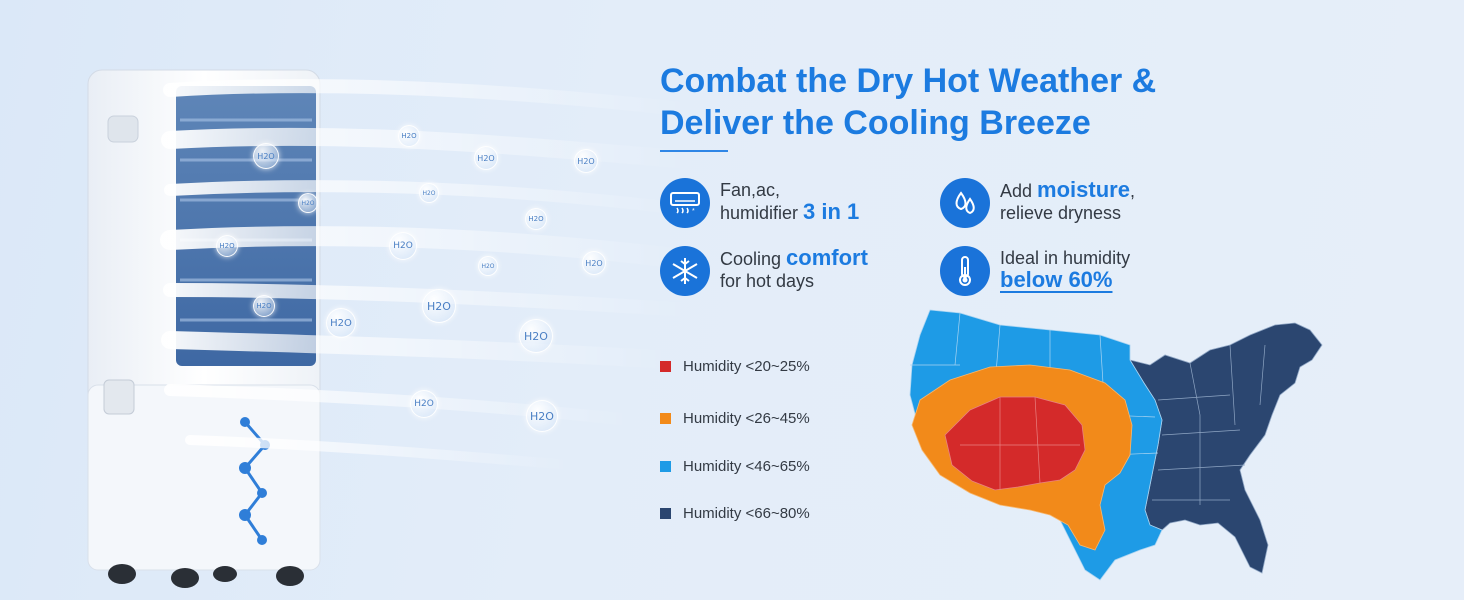 The height and width of the screenshot is (600, 1464). What do you see at coordinates (1116, 445) in the screenshot?
I see `us-humidity-map` at bounding box center [1116, 445].